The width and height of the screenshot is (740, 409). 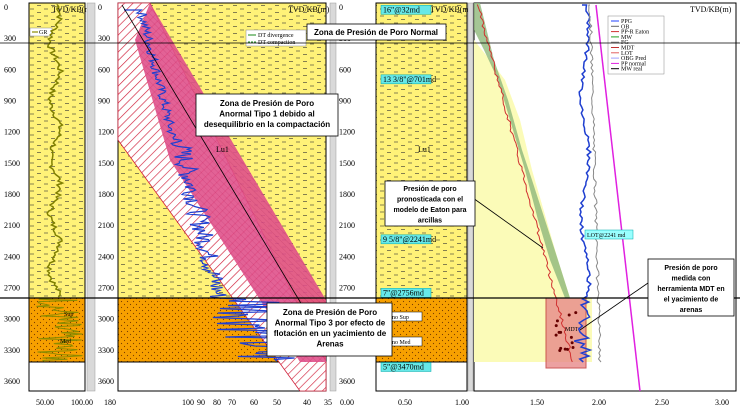 What do you see at coordinates (277, 402) in the screenshot?
I see `dt-xtick: 50` at bounding box center [277, 402].